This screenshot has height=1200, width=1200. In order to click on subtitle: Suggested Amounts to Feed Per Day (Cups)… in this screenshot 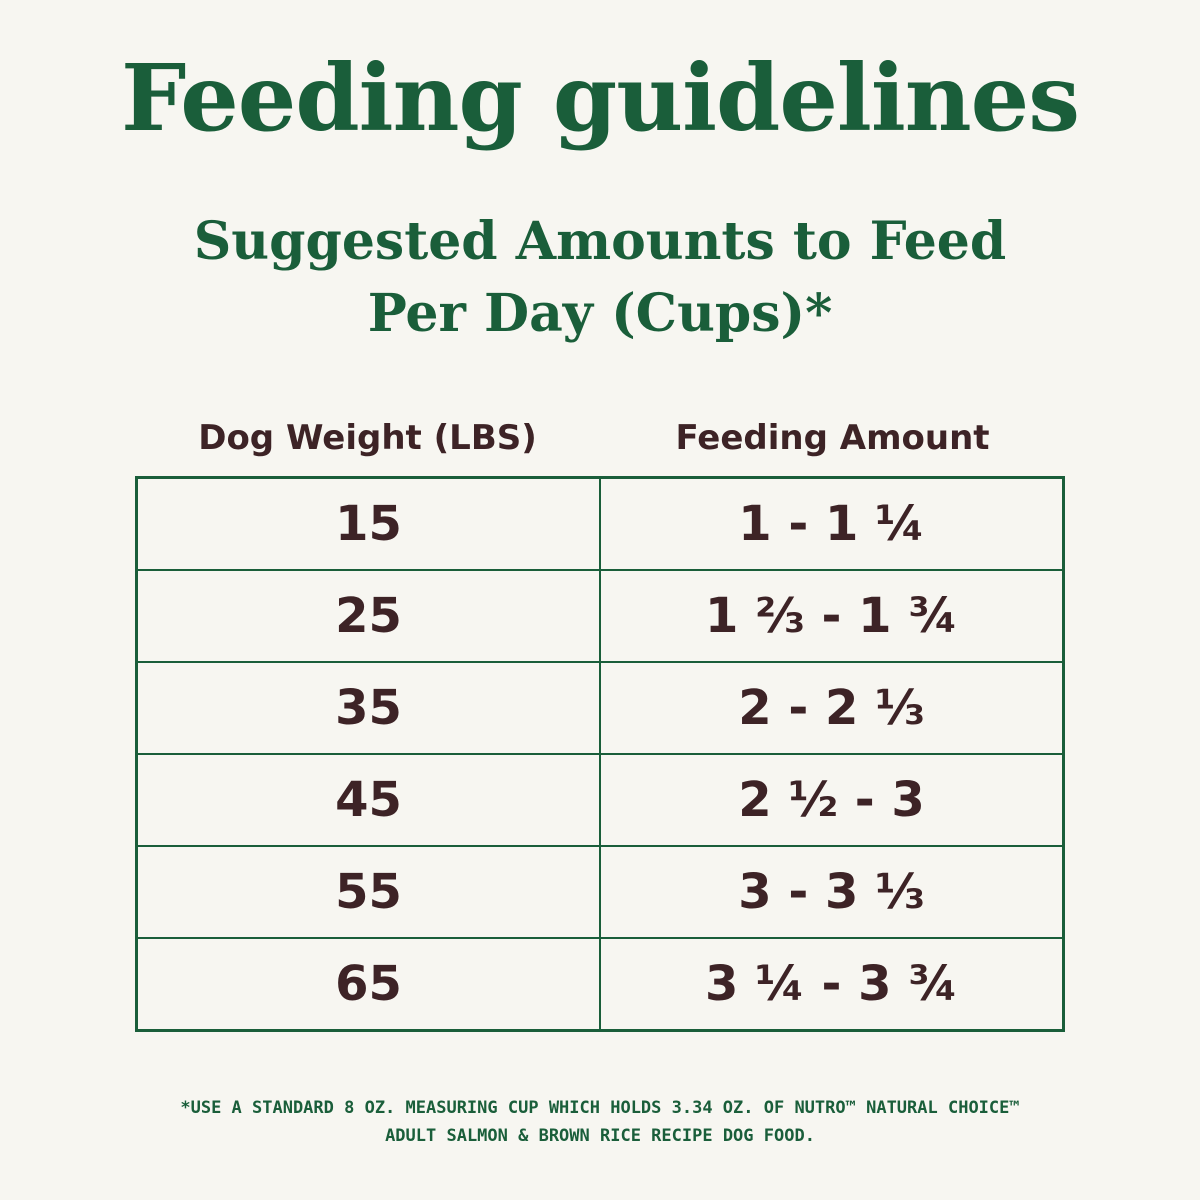, I will do `click(600, 278)`.